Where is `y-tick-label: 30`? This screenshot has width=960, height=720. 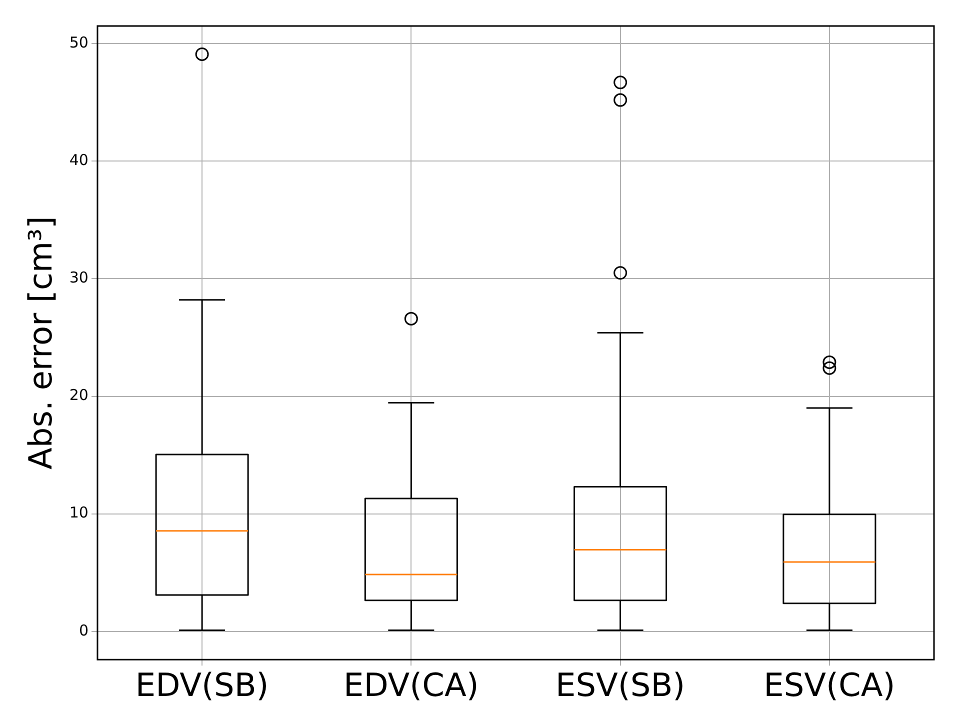
y-tick-label: 30 is located at coordinates (78, 277).